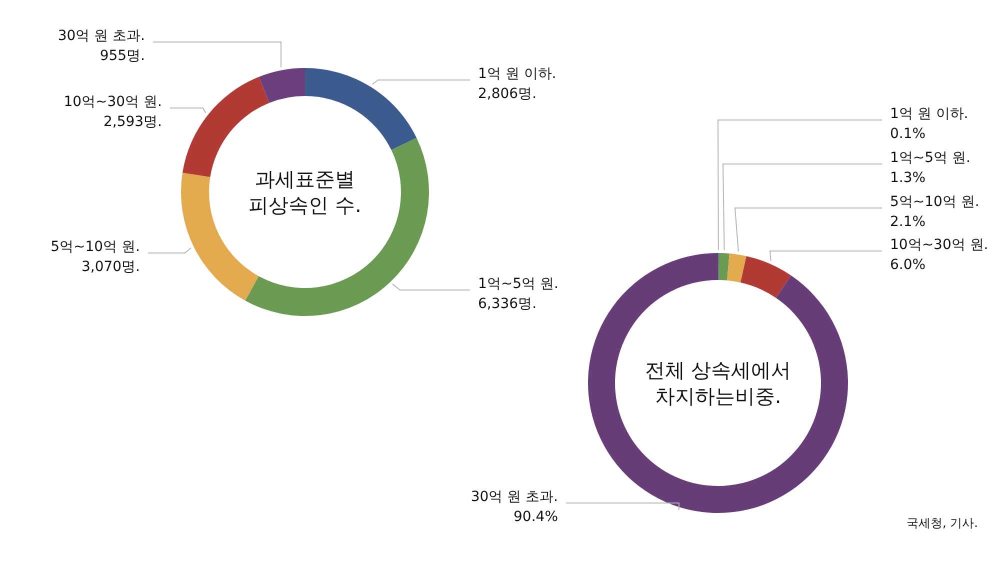 This screenshot has height=563, width=1000. I want to click on text: 과세표준별 피상속인 수., so click(305, 192).